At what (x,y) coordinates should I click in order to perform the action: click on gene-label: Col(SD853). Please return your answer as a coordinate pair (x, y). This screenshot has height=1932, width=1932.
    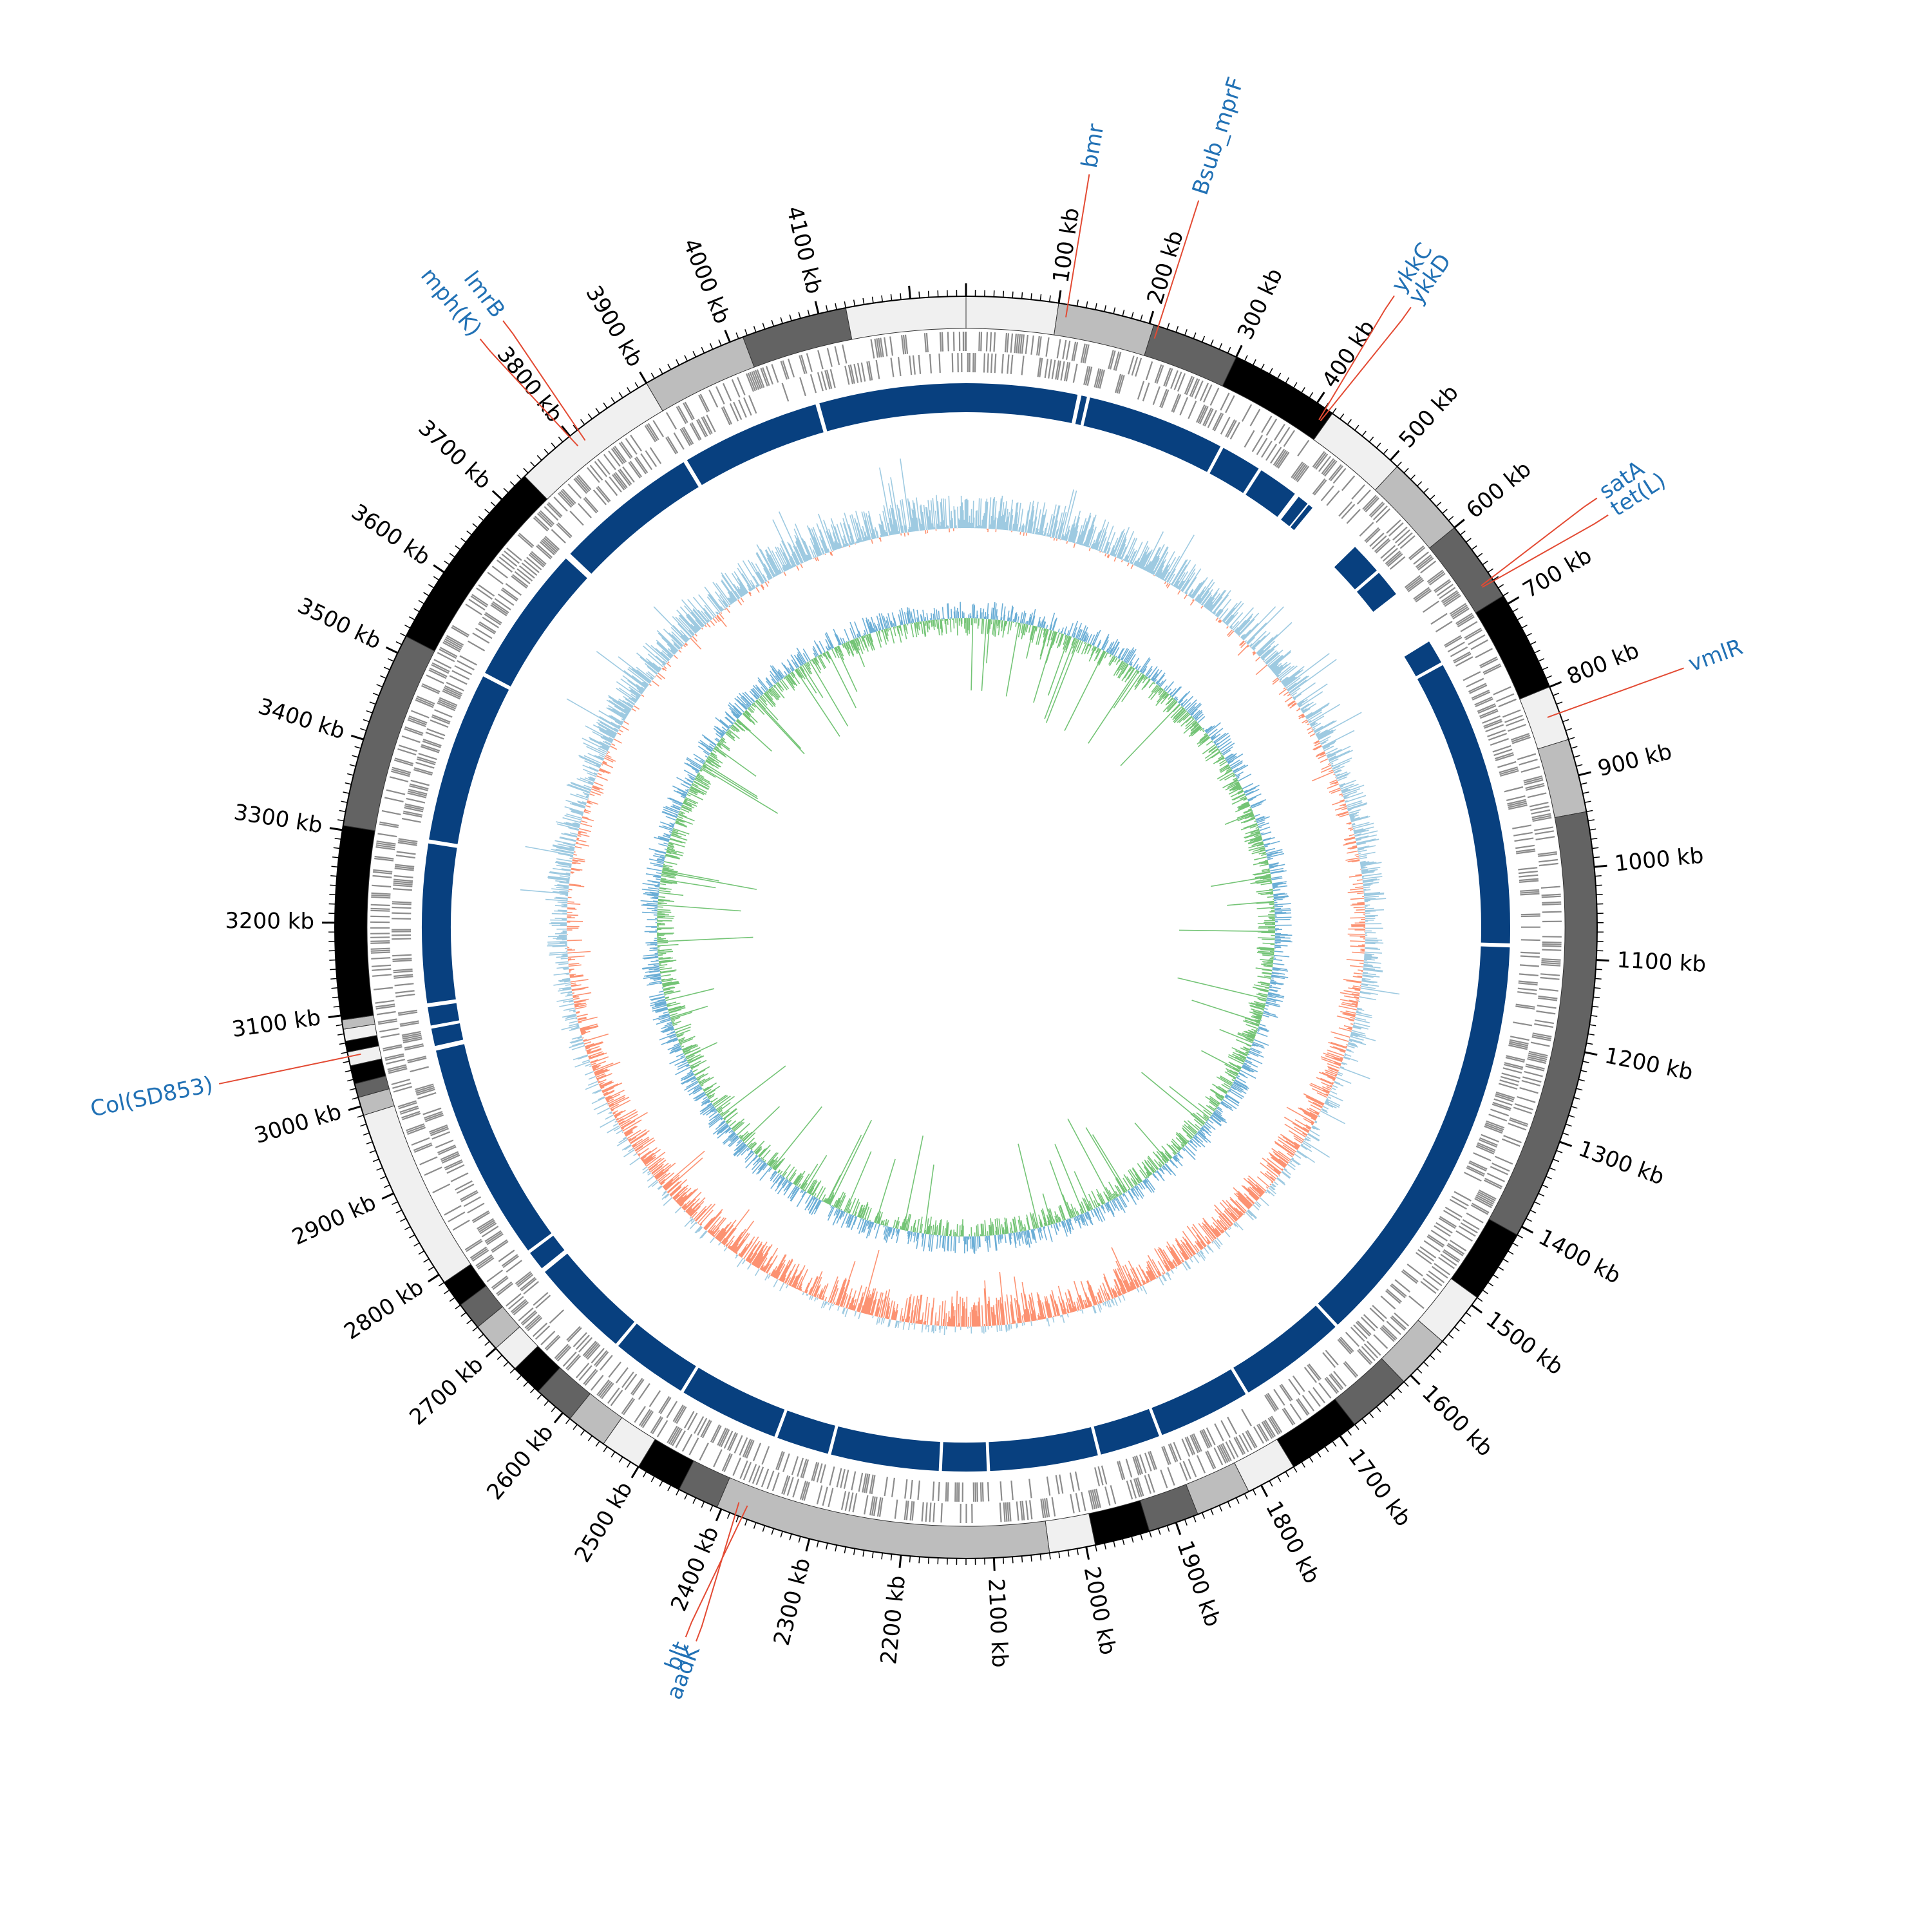
    Looking at the image, I should click on (151, 1097).